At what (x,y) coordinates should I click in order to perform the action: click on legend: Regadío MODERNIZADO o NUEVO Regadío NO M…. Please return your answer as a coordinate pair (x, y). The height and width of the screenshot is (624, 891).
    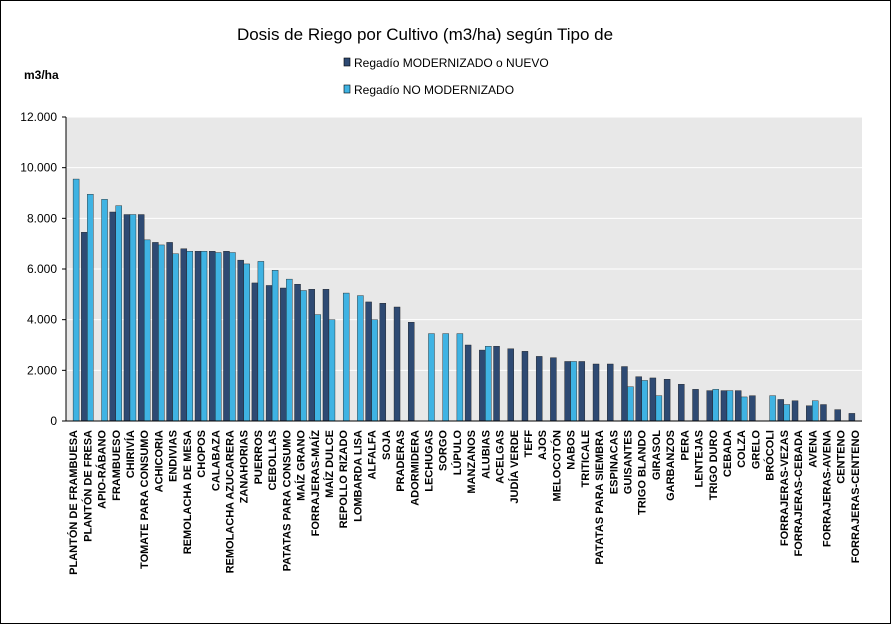
    Looking at the image, I should click on (446, 76).